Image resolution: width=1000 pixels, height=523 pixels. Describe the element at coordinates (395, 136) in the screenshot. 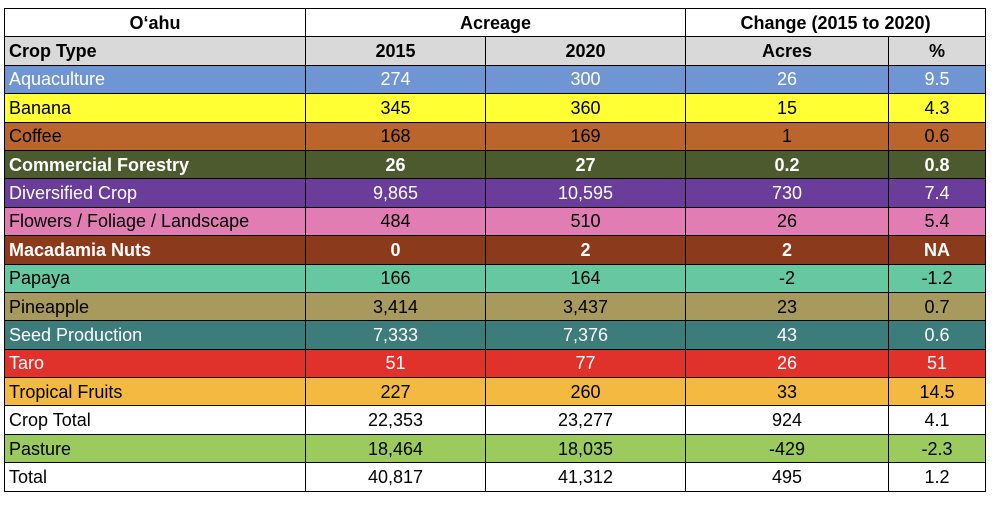

I see `acreage-2015-cell: 168` at that location.